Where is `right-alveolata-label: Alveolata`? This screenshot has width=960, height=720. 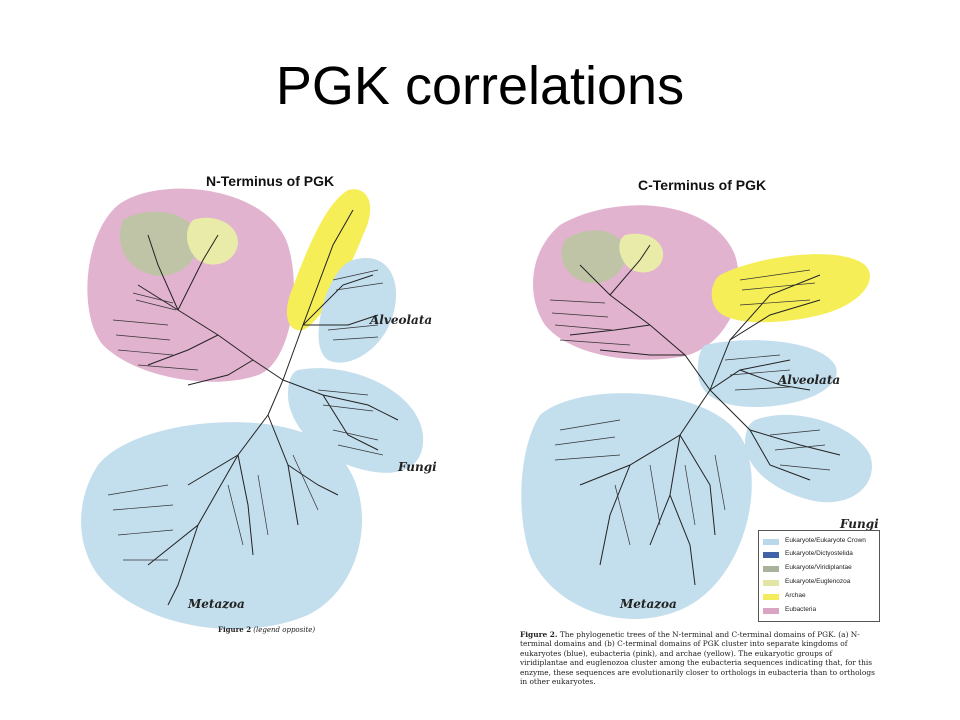
right-alveolata-label: Alveolata is located at coordinates (809, 380).